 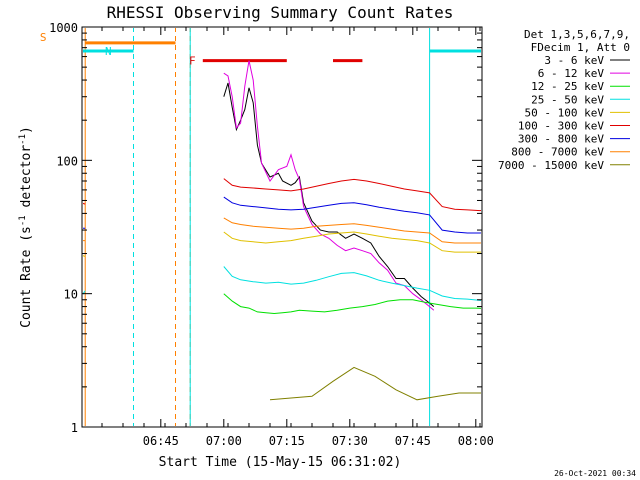 I want to click on legend-label: 50 - 100 keV, so click(x=565, y=112).